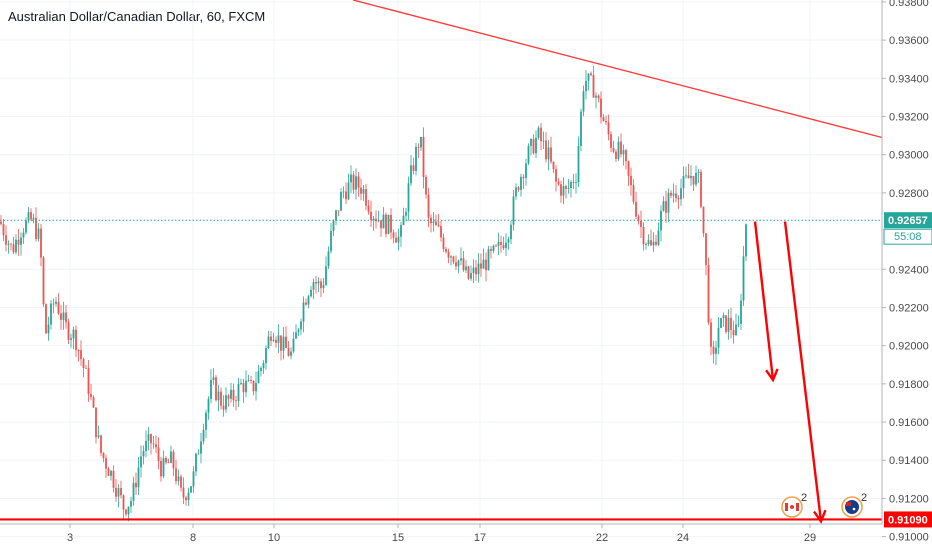  Describe the element at coordinates (908, 519) in the screenshot. I see `support-price-badge` at that location.